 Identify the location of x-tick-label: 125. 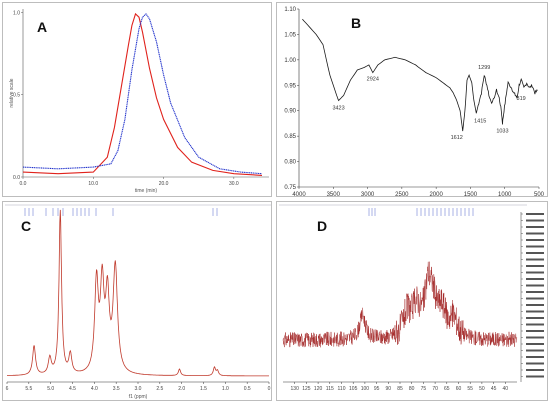
(306, 389).